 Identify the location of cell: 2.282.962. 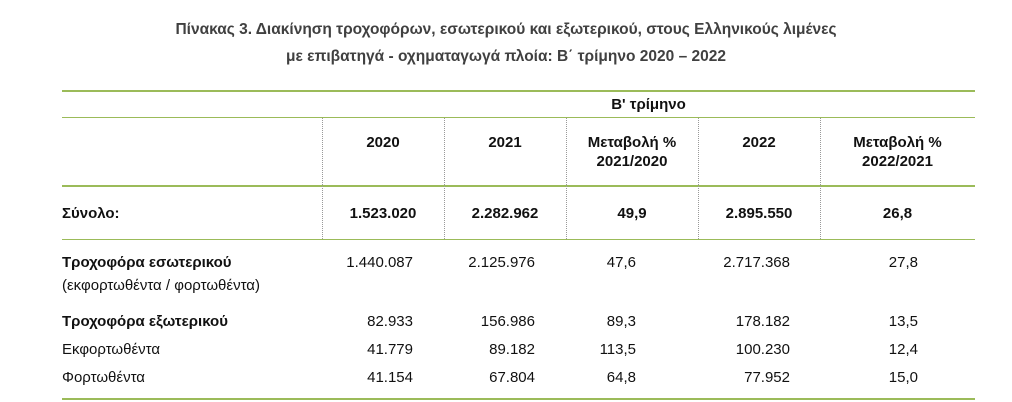
(505, 213).